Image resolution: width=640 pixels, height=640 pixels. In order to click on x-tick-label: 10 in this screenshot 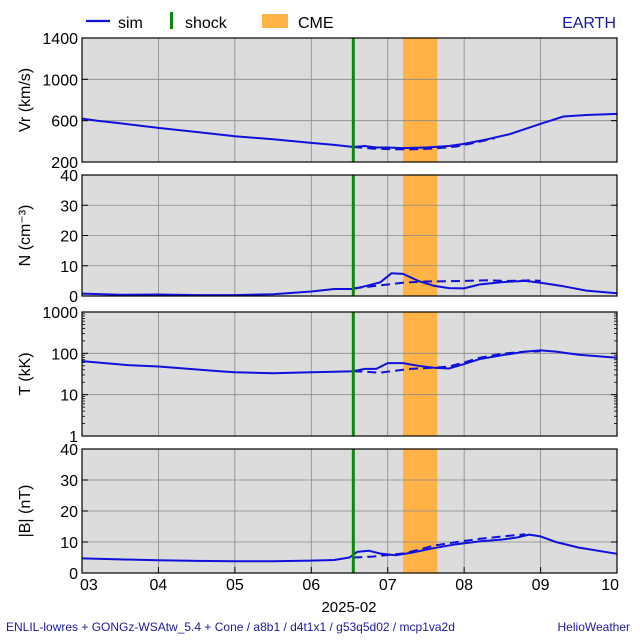, I will do `click(610, 585)`.